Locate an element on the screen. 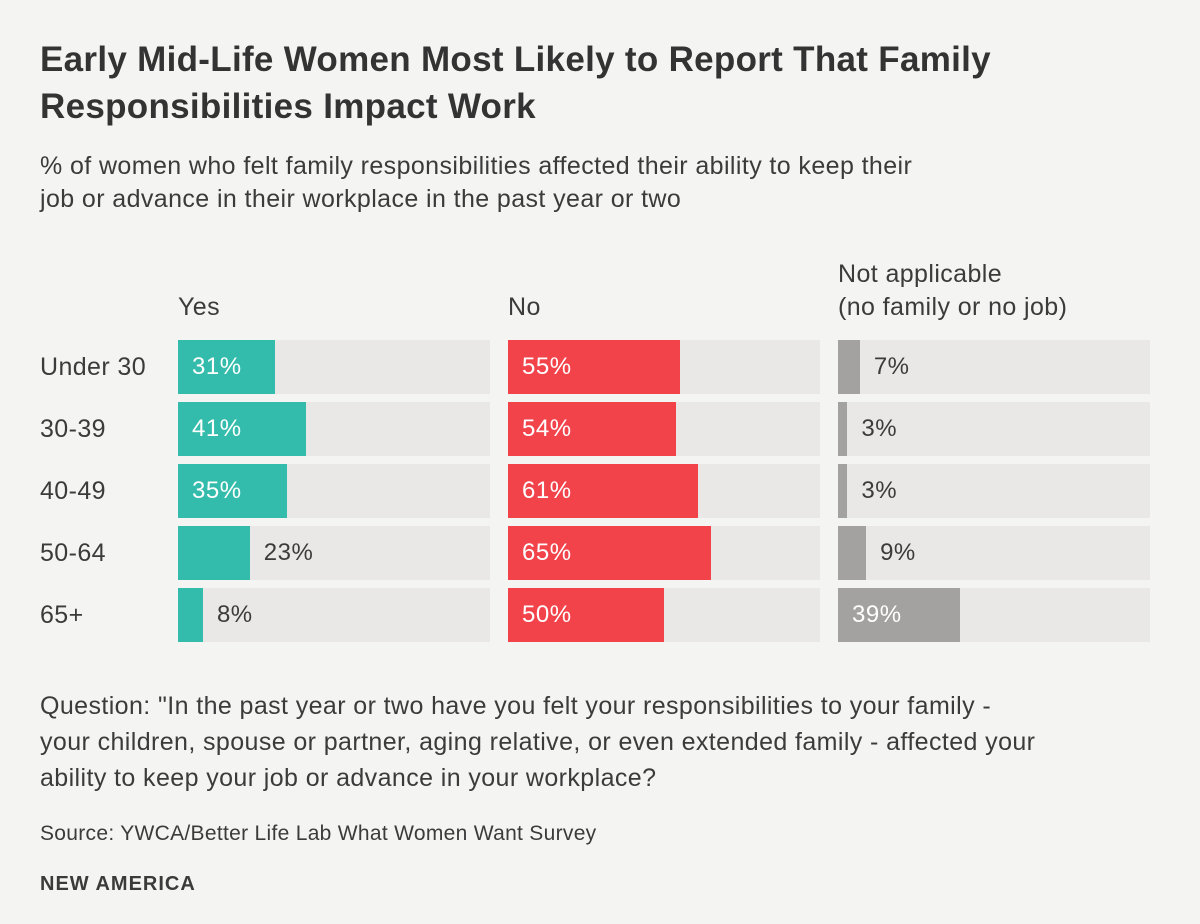 The width and height of the screenshot is (1200, 924). bar-track: 55% is located at coordinates (664, 367).